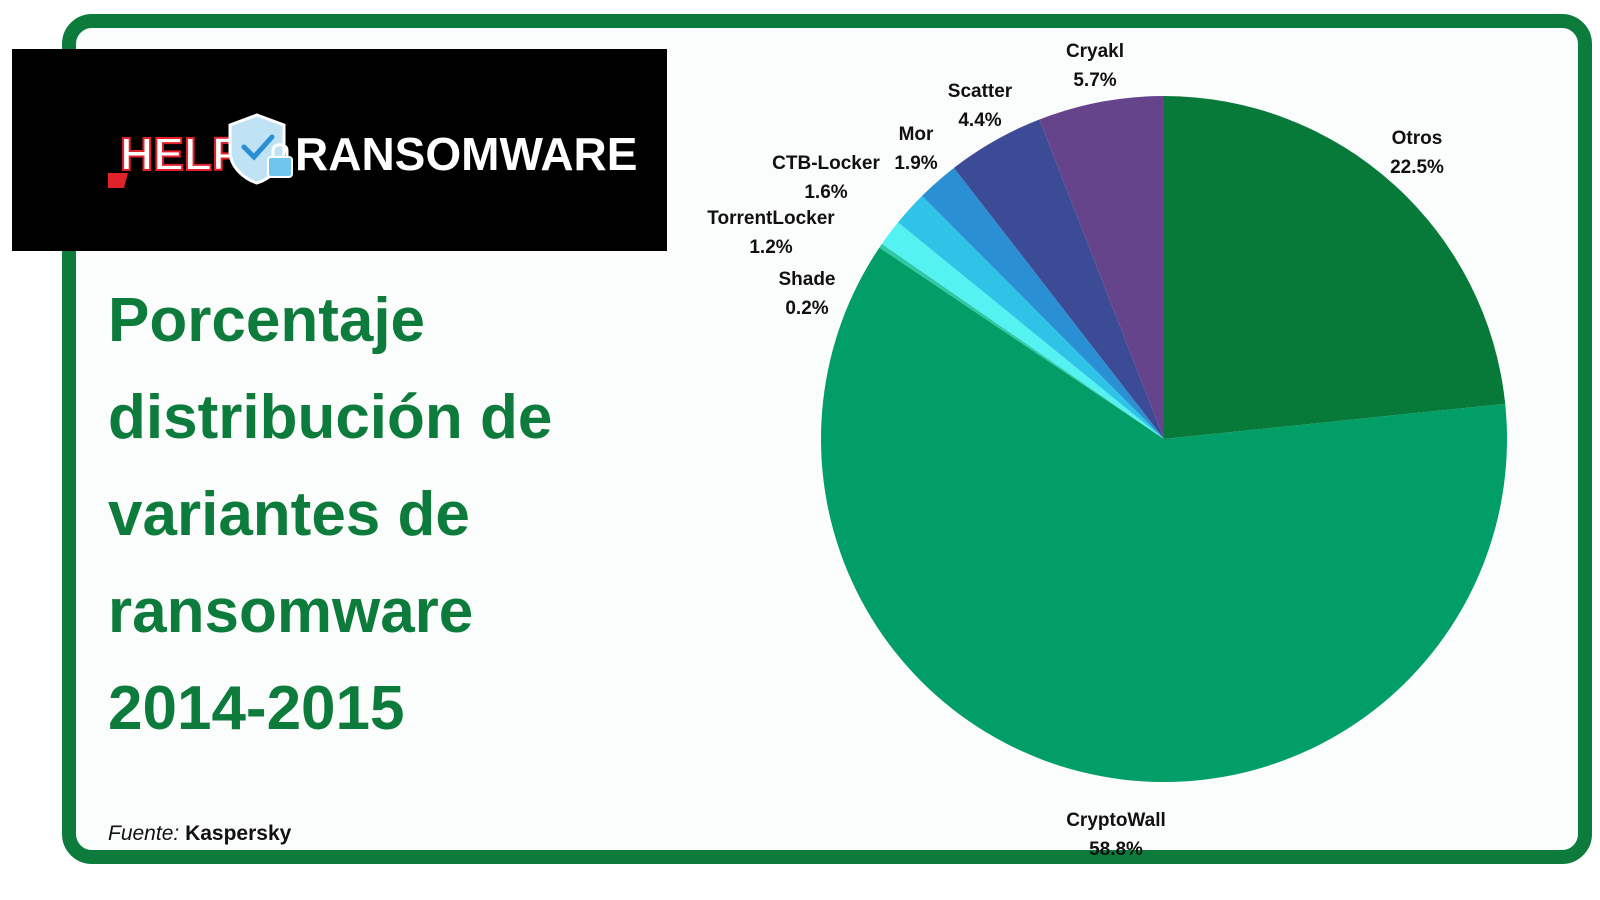  I want to click on slice-label: Otros, so click(1417, 138).